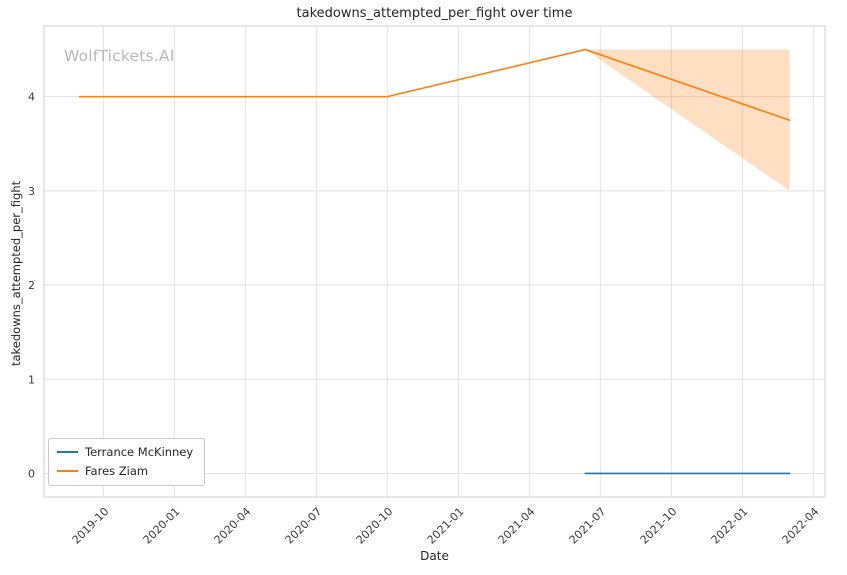 Image resolution: width=847 pixels, height=575 pixels. Describe the element at coordinates (139, 452) in the screenshot. I see `legend-label: Terrance McKinney` at that location.